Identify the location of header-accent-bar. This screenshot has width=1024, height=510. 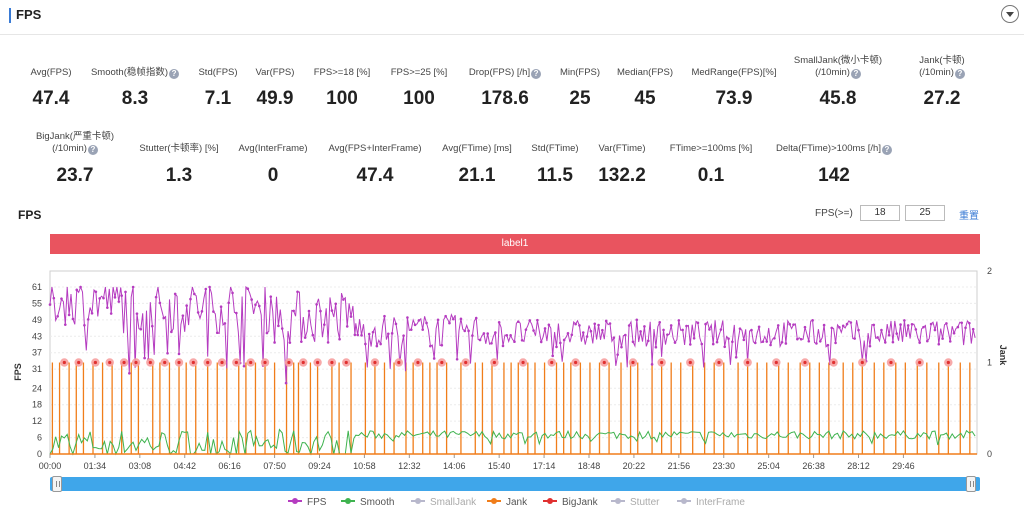
(10, 15).